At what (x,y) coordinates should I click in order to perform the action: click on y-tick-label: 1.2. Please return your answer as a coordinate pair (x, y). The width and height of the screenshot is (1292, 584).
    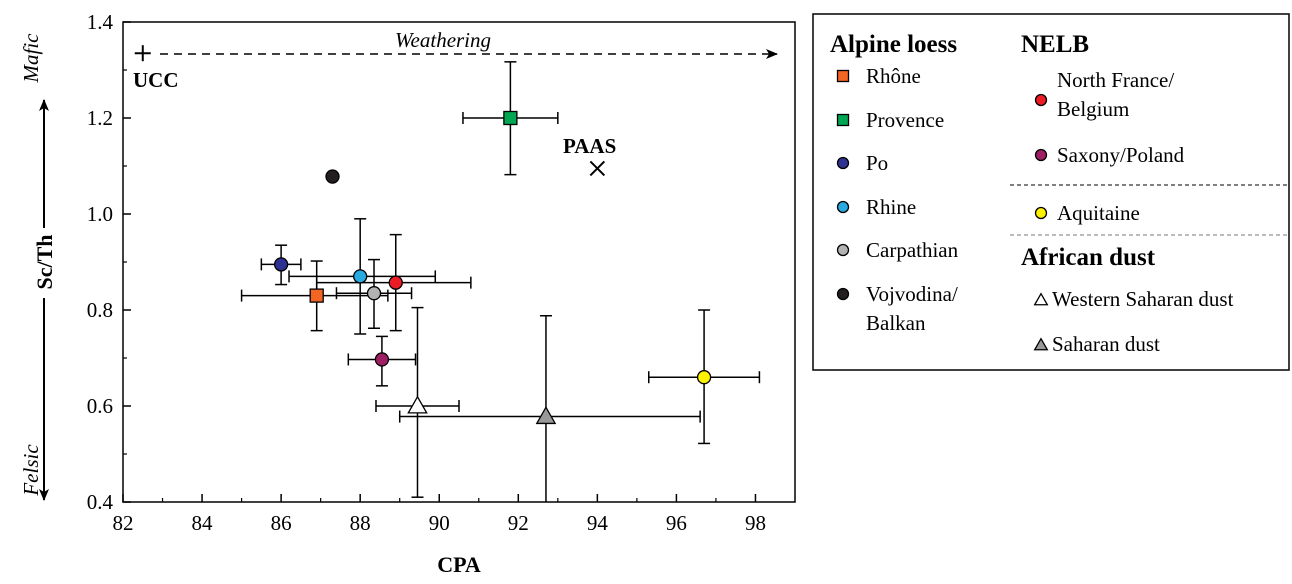
    Looking at the image, I should click on (100, 118).